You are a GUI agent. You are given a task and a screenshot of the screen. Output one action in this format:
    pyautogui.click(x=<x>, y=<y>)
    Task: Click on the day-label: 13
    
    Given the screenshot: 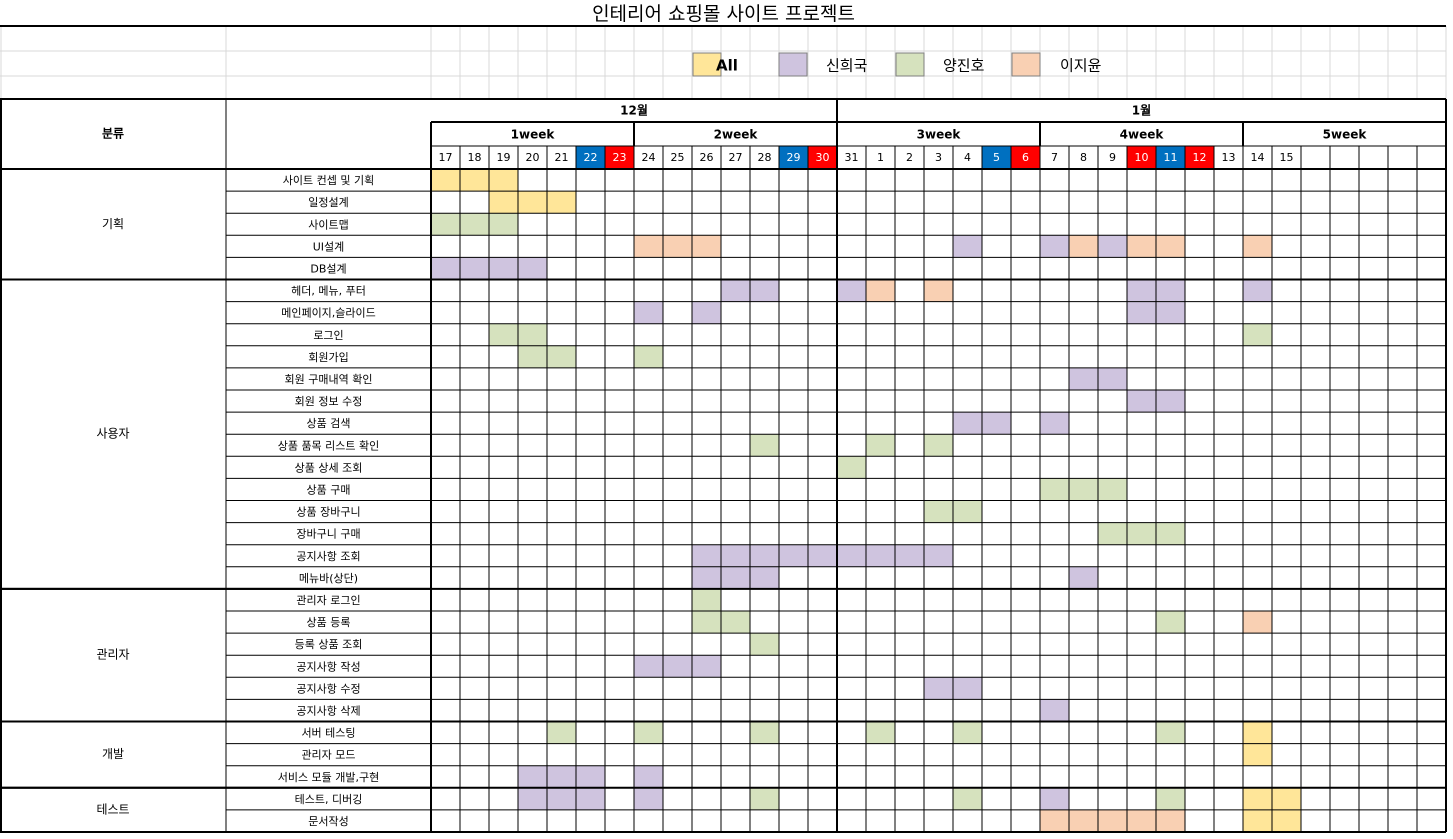 What is the action you would take?
    pyautogui.click(x=1229, y=157)
    